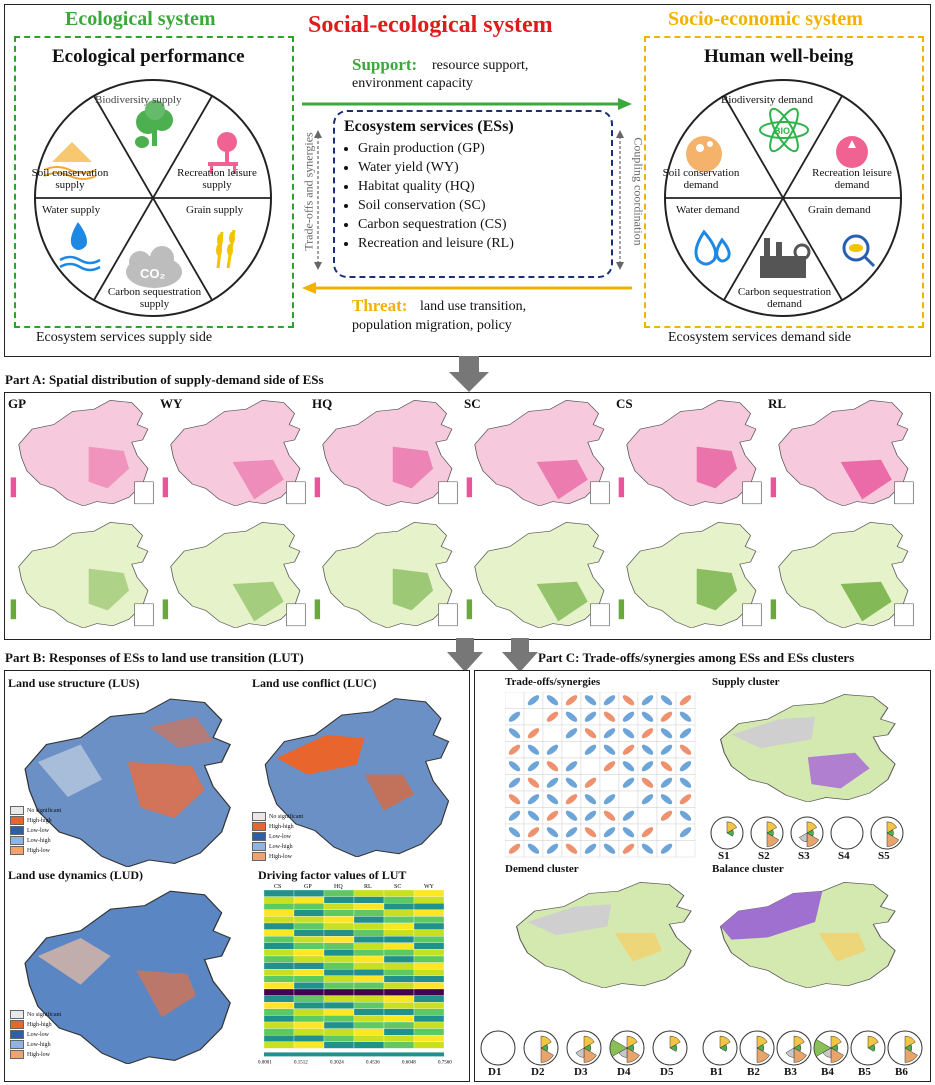 Image resolution: width=935 pixels, height=1085 pixels. I want to click on heatmap-tick: 0.1512, so click(301, 1062).